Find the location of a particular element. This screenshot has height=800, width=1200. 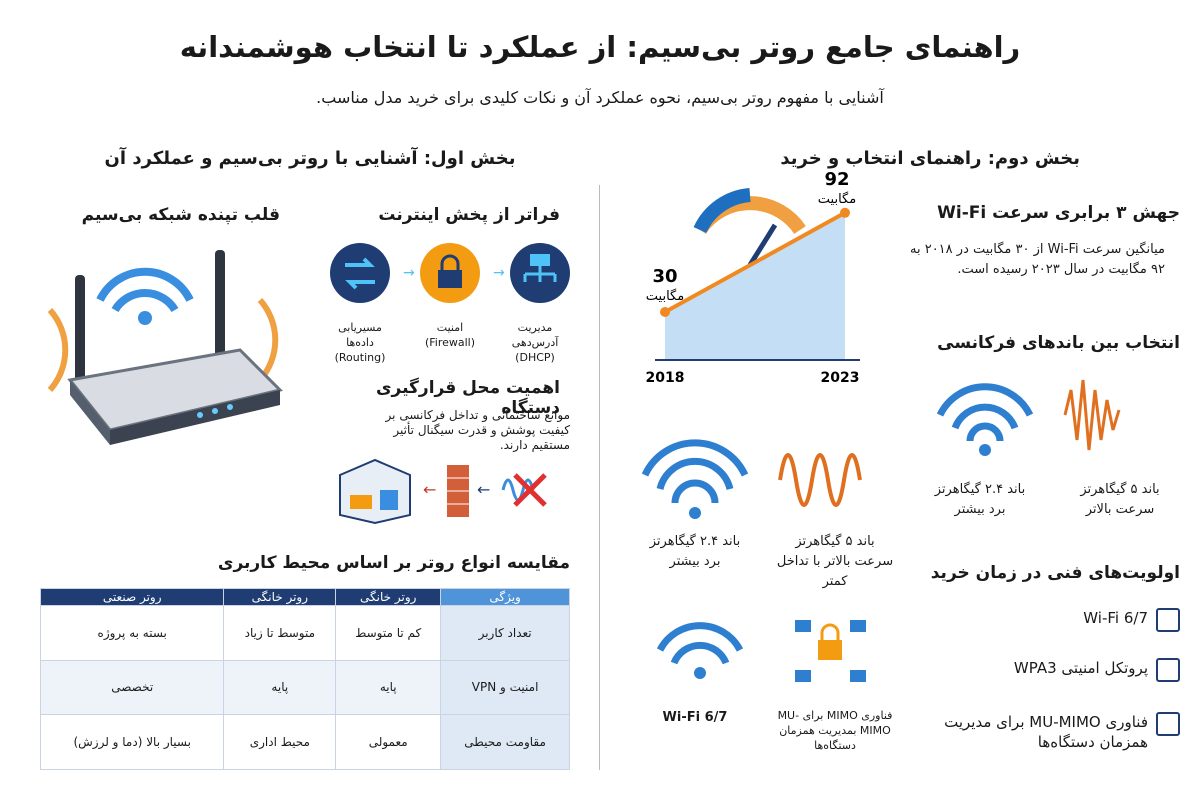

speed-area is located at coordinates (755, 286).